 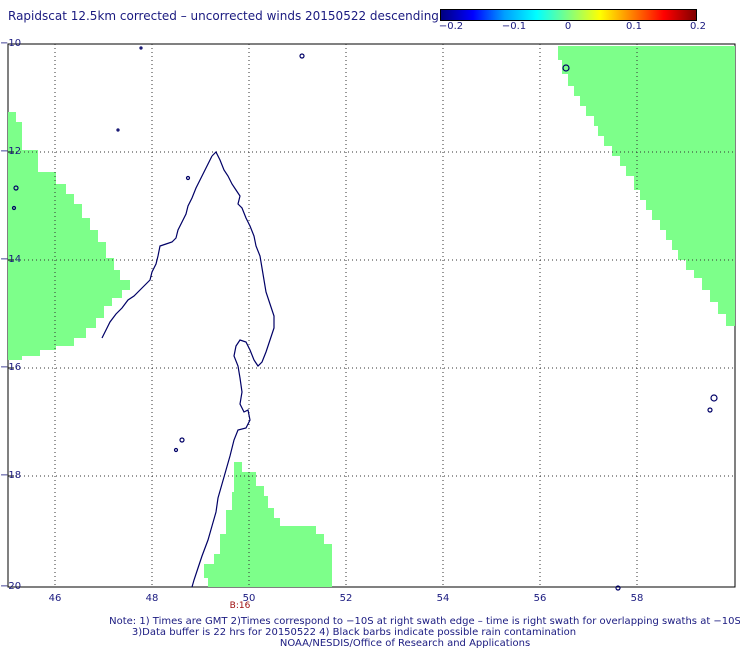 What do you see at coordinates (346, 598) in the screenshot?
I see `lon-label-52: 52` at bounding box center [346, 598].